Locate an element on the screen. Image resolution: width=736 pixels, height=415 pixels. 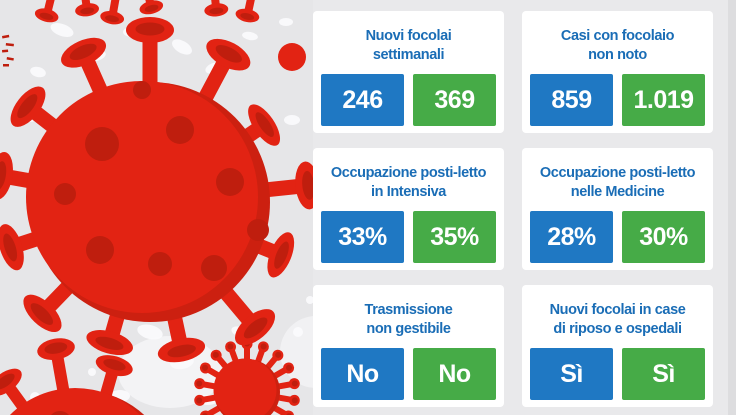
card-title: Occupazione posti-letto nelle Medicine is located at coordinates (617, 185).